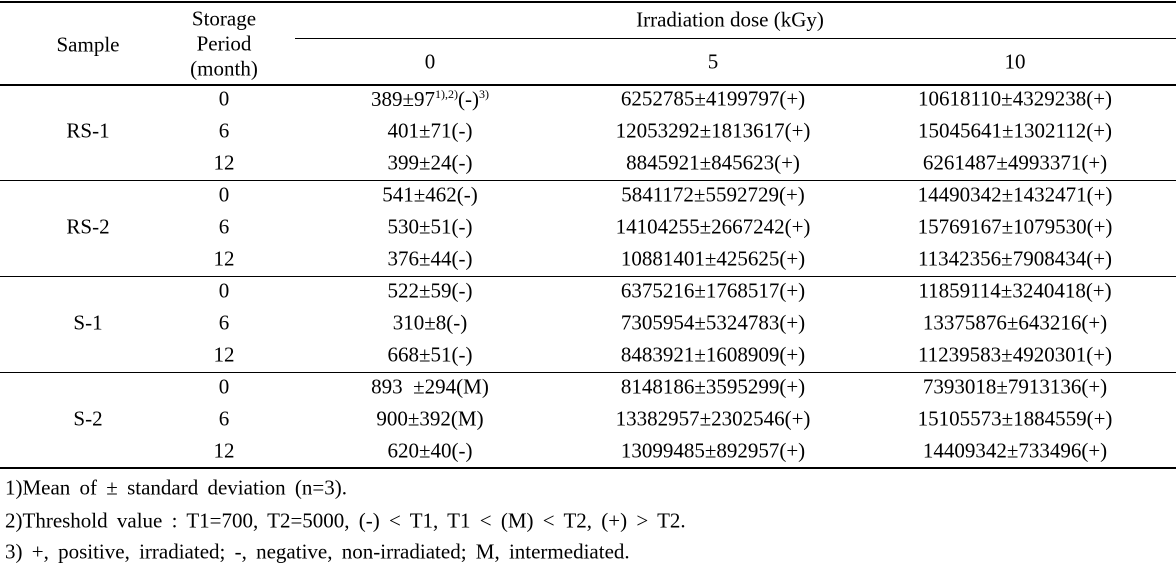 Image resolution: width=1176 pixels, height=571 pixels. What do you see at coordinates (713, 418) in the screenshot?
I see `cell: 13382957±2302546(+)` at bounding box center [713, 418].